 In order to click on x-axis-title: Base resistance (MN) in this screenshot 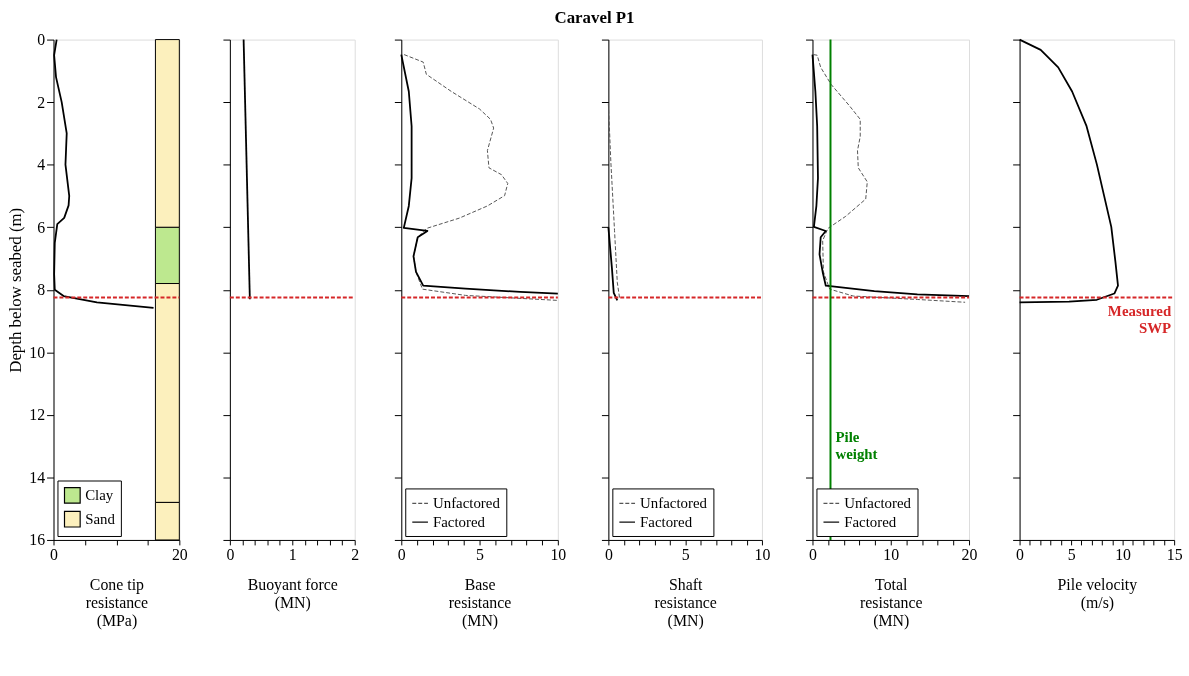, I will do `click(480, 602)`.